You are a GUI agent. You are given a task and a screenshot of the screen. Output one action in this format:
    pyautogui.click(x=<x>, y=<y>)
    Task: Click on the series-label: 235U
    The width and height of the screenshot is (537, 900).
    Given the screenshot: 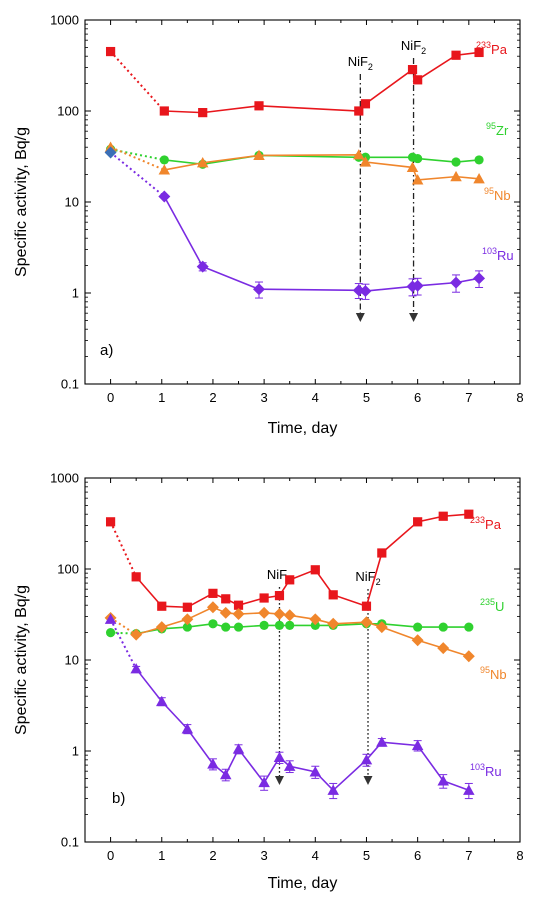 What is the action you would take?
    pyautogui.click(x=492, y=605)
    